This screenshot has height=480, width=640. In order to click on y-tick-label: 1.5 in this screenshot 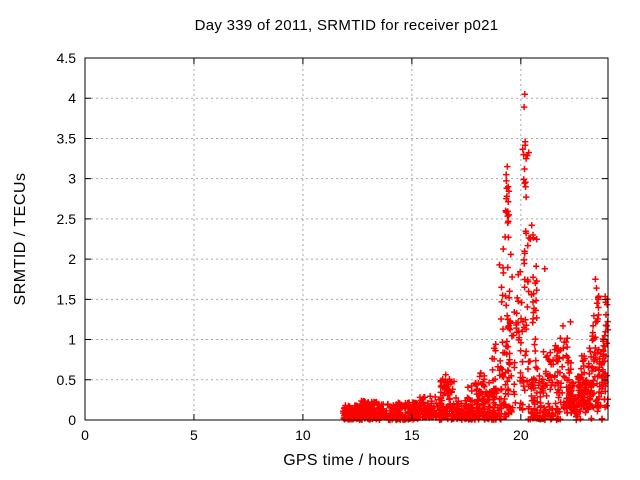, I will do `click(67, 299)`.